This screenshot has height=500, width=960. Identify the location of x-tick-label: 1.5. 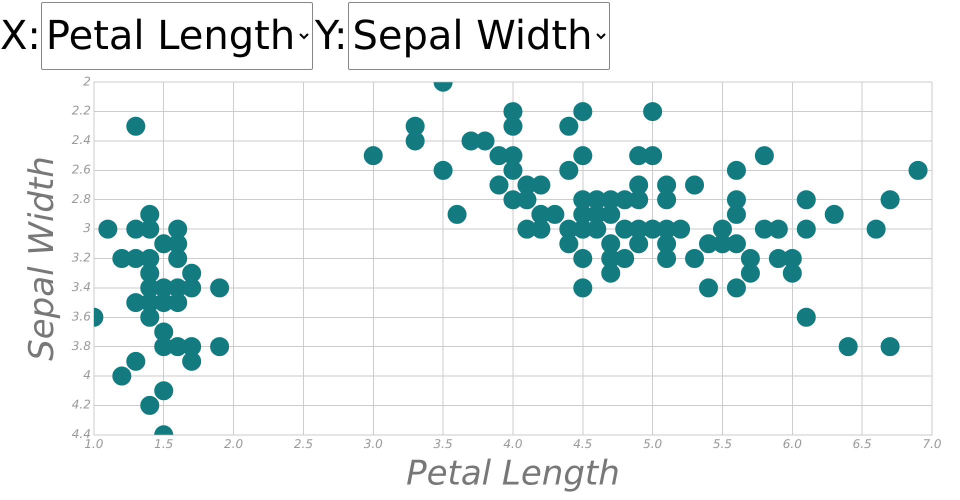
(164, 444).